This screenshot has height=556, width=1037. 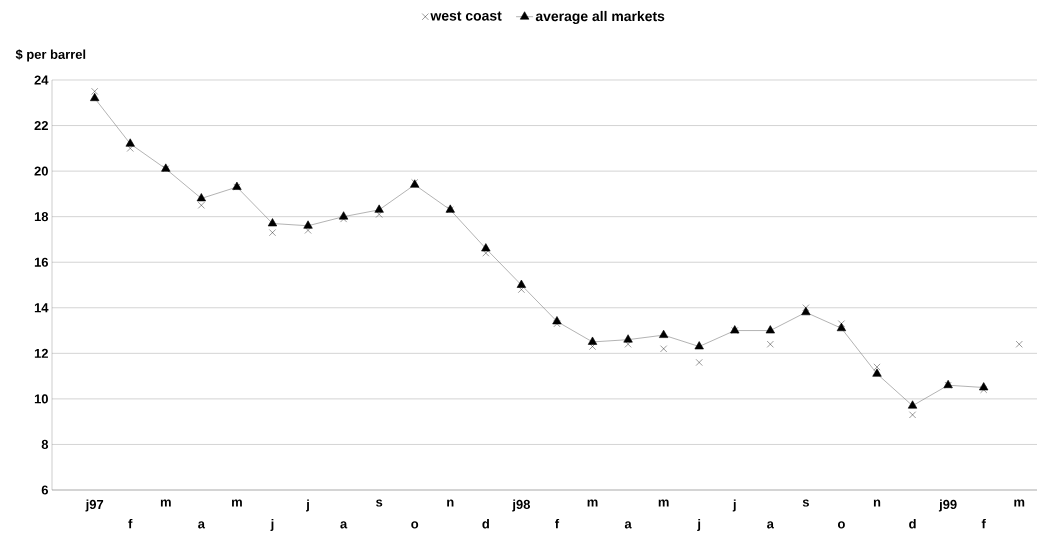 I want to click on y-tick-label: 12, so click(x=41, y=353).